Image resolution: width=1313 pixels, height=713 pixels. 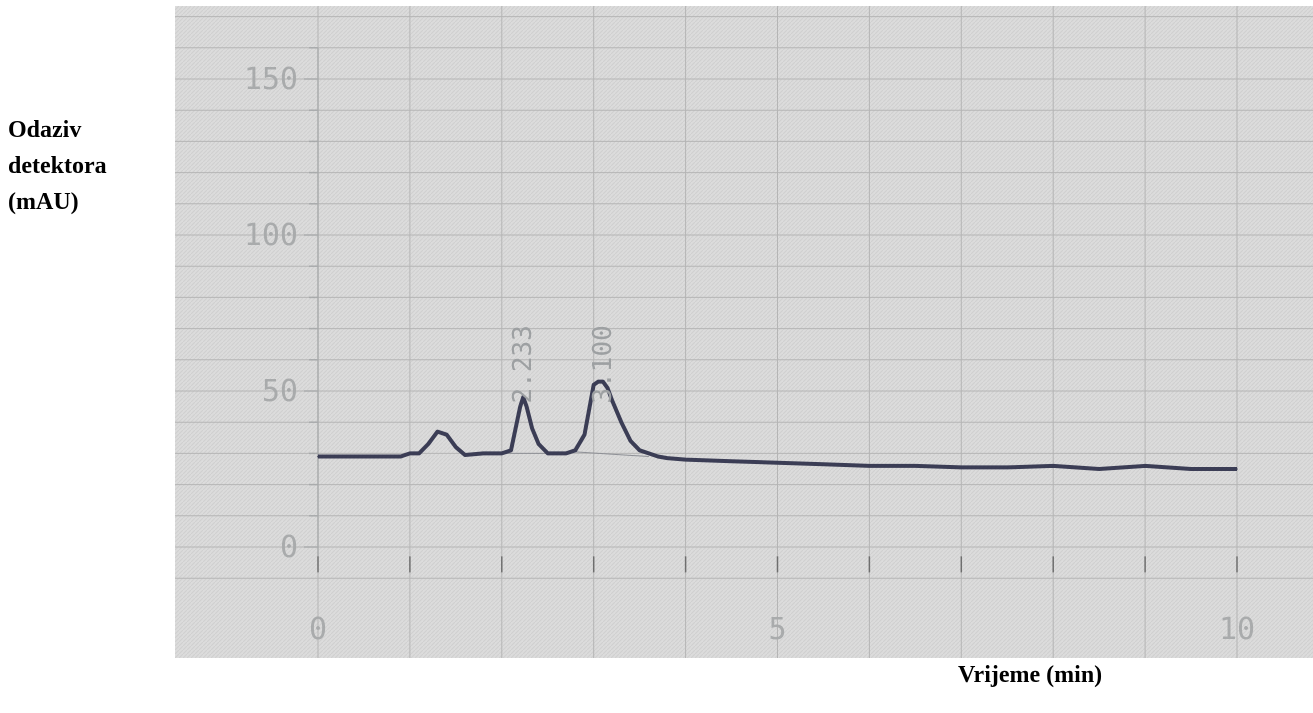 What do you see at coordinates (563, 364) in the screenshot?
I see `peak-annotations: 2.233 3.100` at bounding box center [563, 364].